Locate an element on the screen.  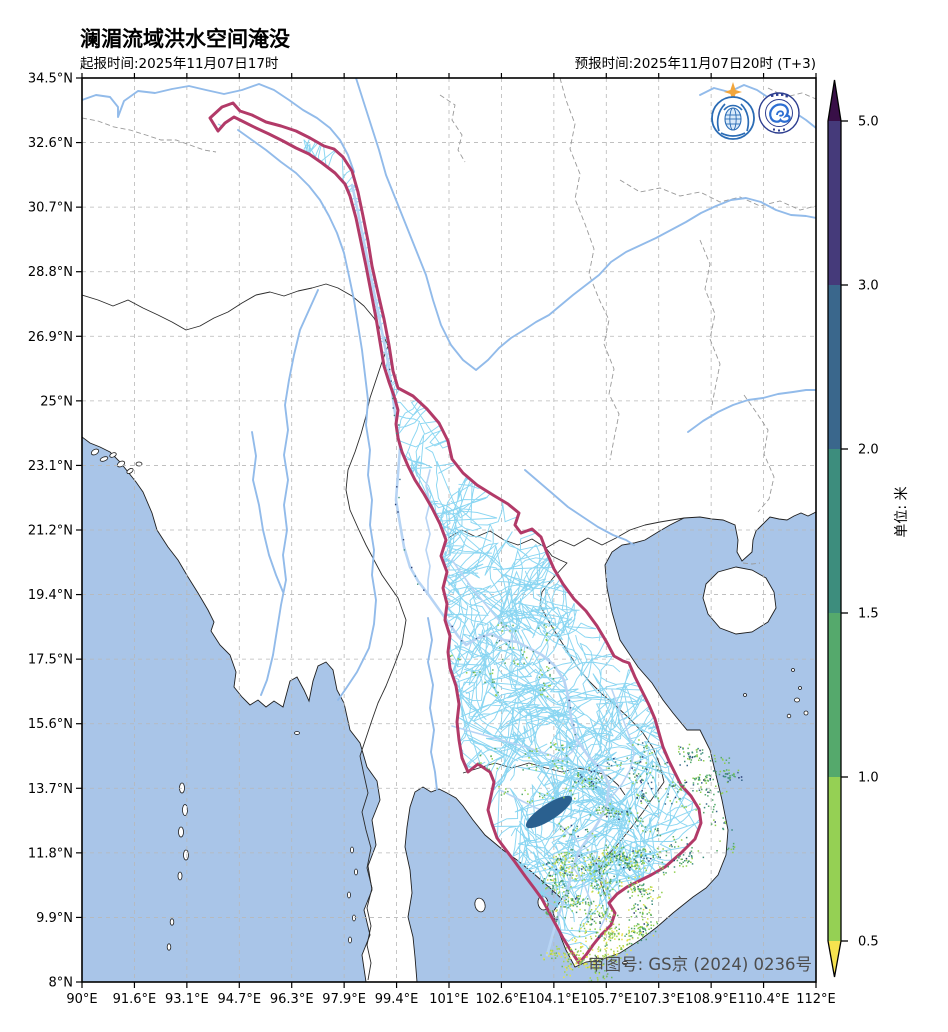
y-axis-tick-label: 30.7°N is located at coordinates (50, 208).